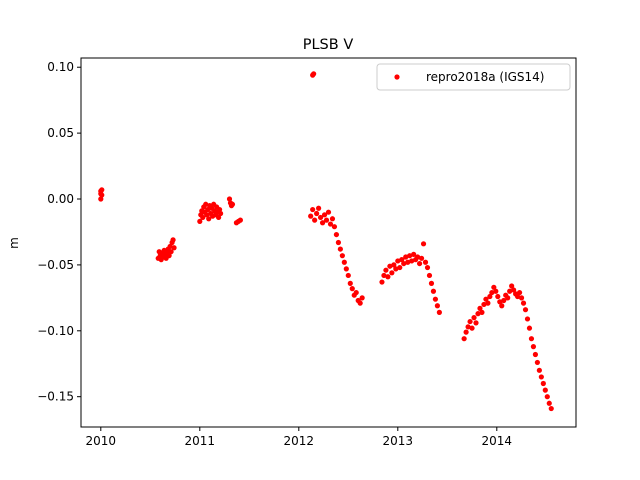  What do you see at coordinates (101, 441) in the screenshot?
I see `x-tick-label: 2010` at bounding box center [101, 441].